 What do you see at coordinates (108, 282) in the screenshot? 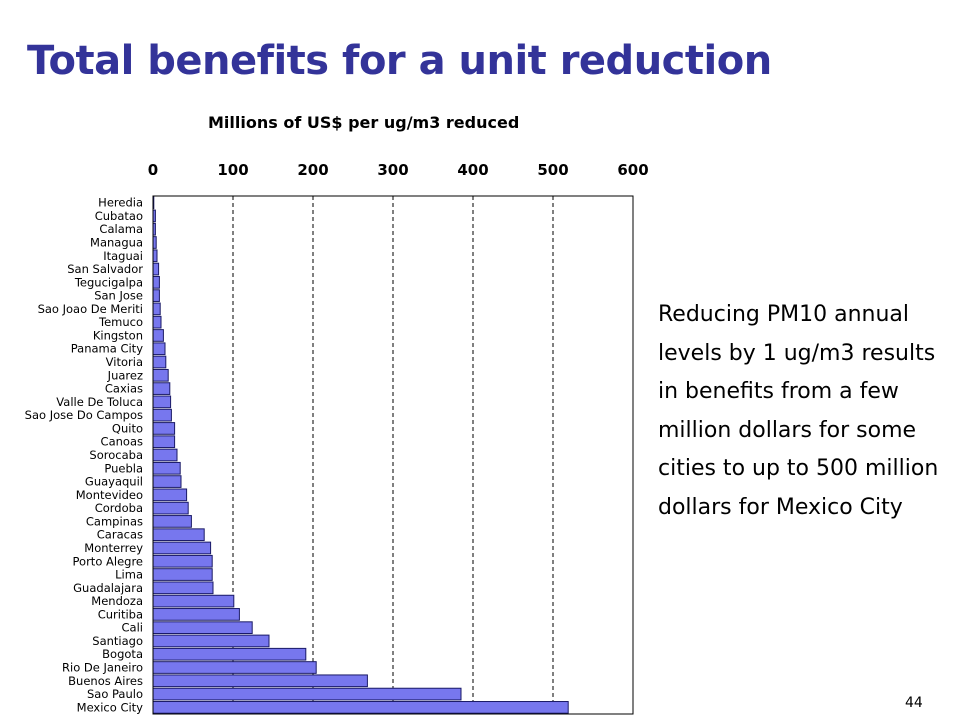
I see `y-tick-label: Tegucigalpa` at bounding box center [108, 282].